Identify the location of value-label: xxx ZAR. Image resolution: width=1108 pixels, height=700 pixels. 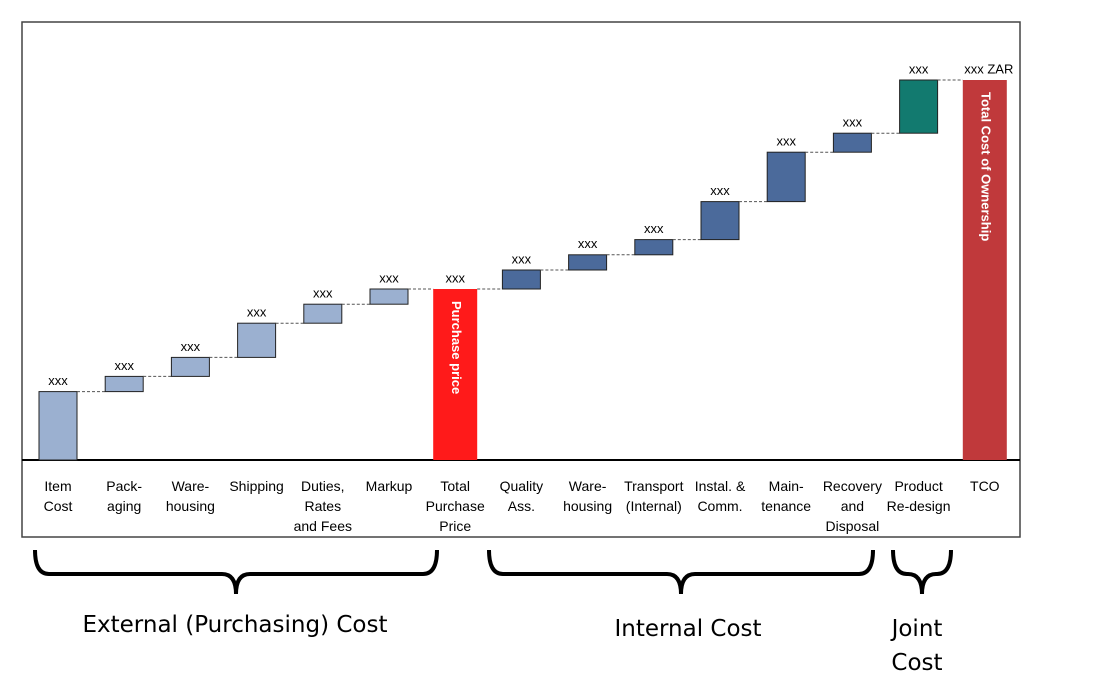
(988, 68).